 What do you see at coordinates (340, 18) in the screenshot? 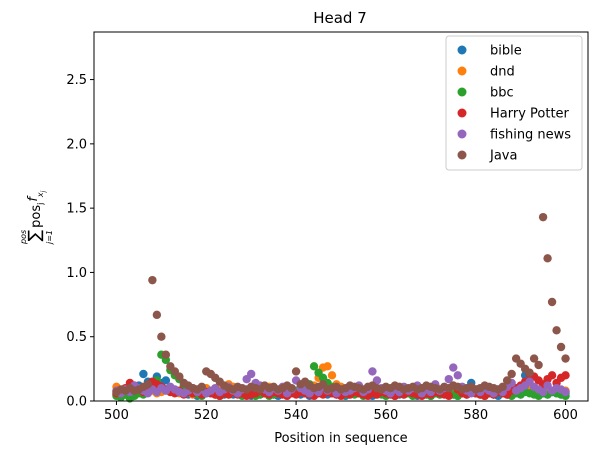
I see `chart-title: Head 7` at bounding box center [340, 18].